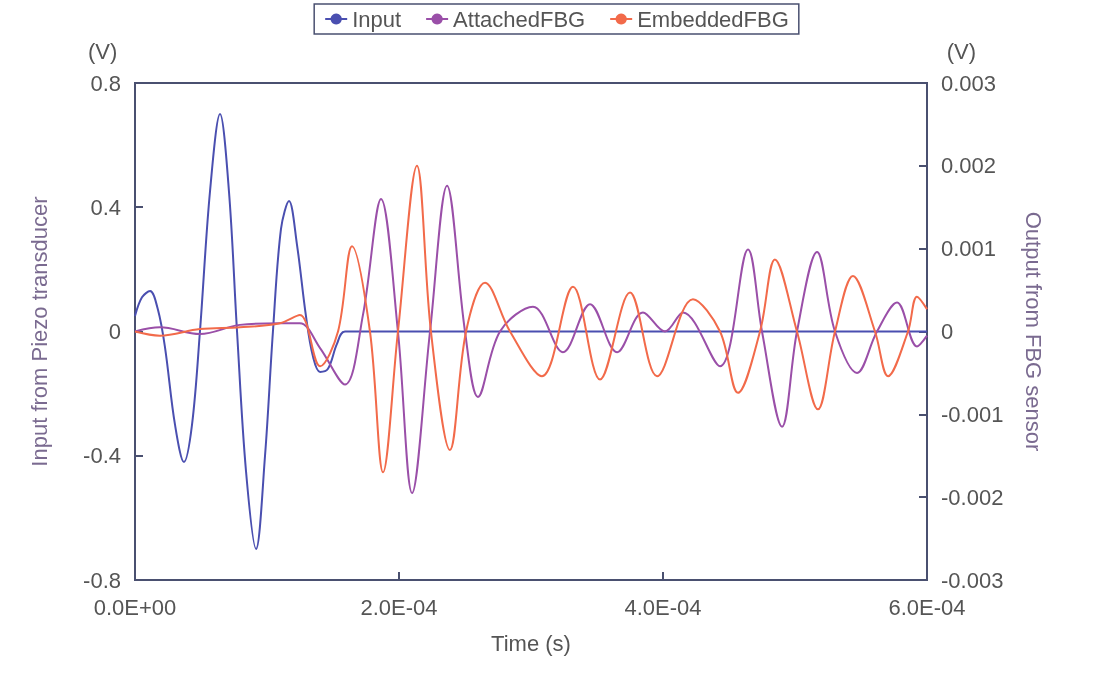  I want to click on x-tick-label: 0.0E+00, so click(135, 607).